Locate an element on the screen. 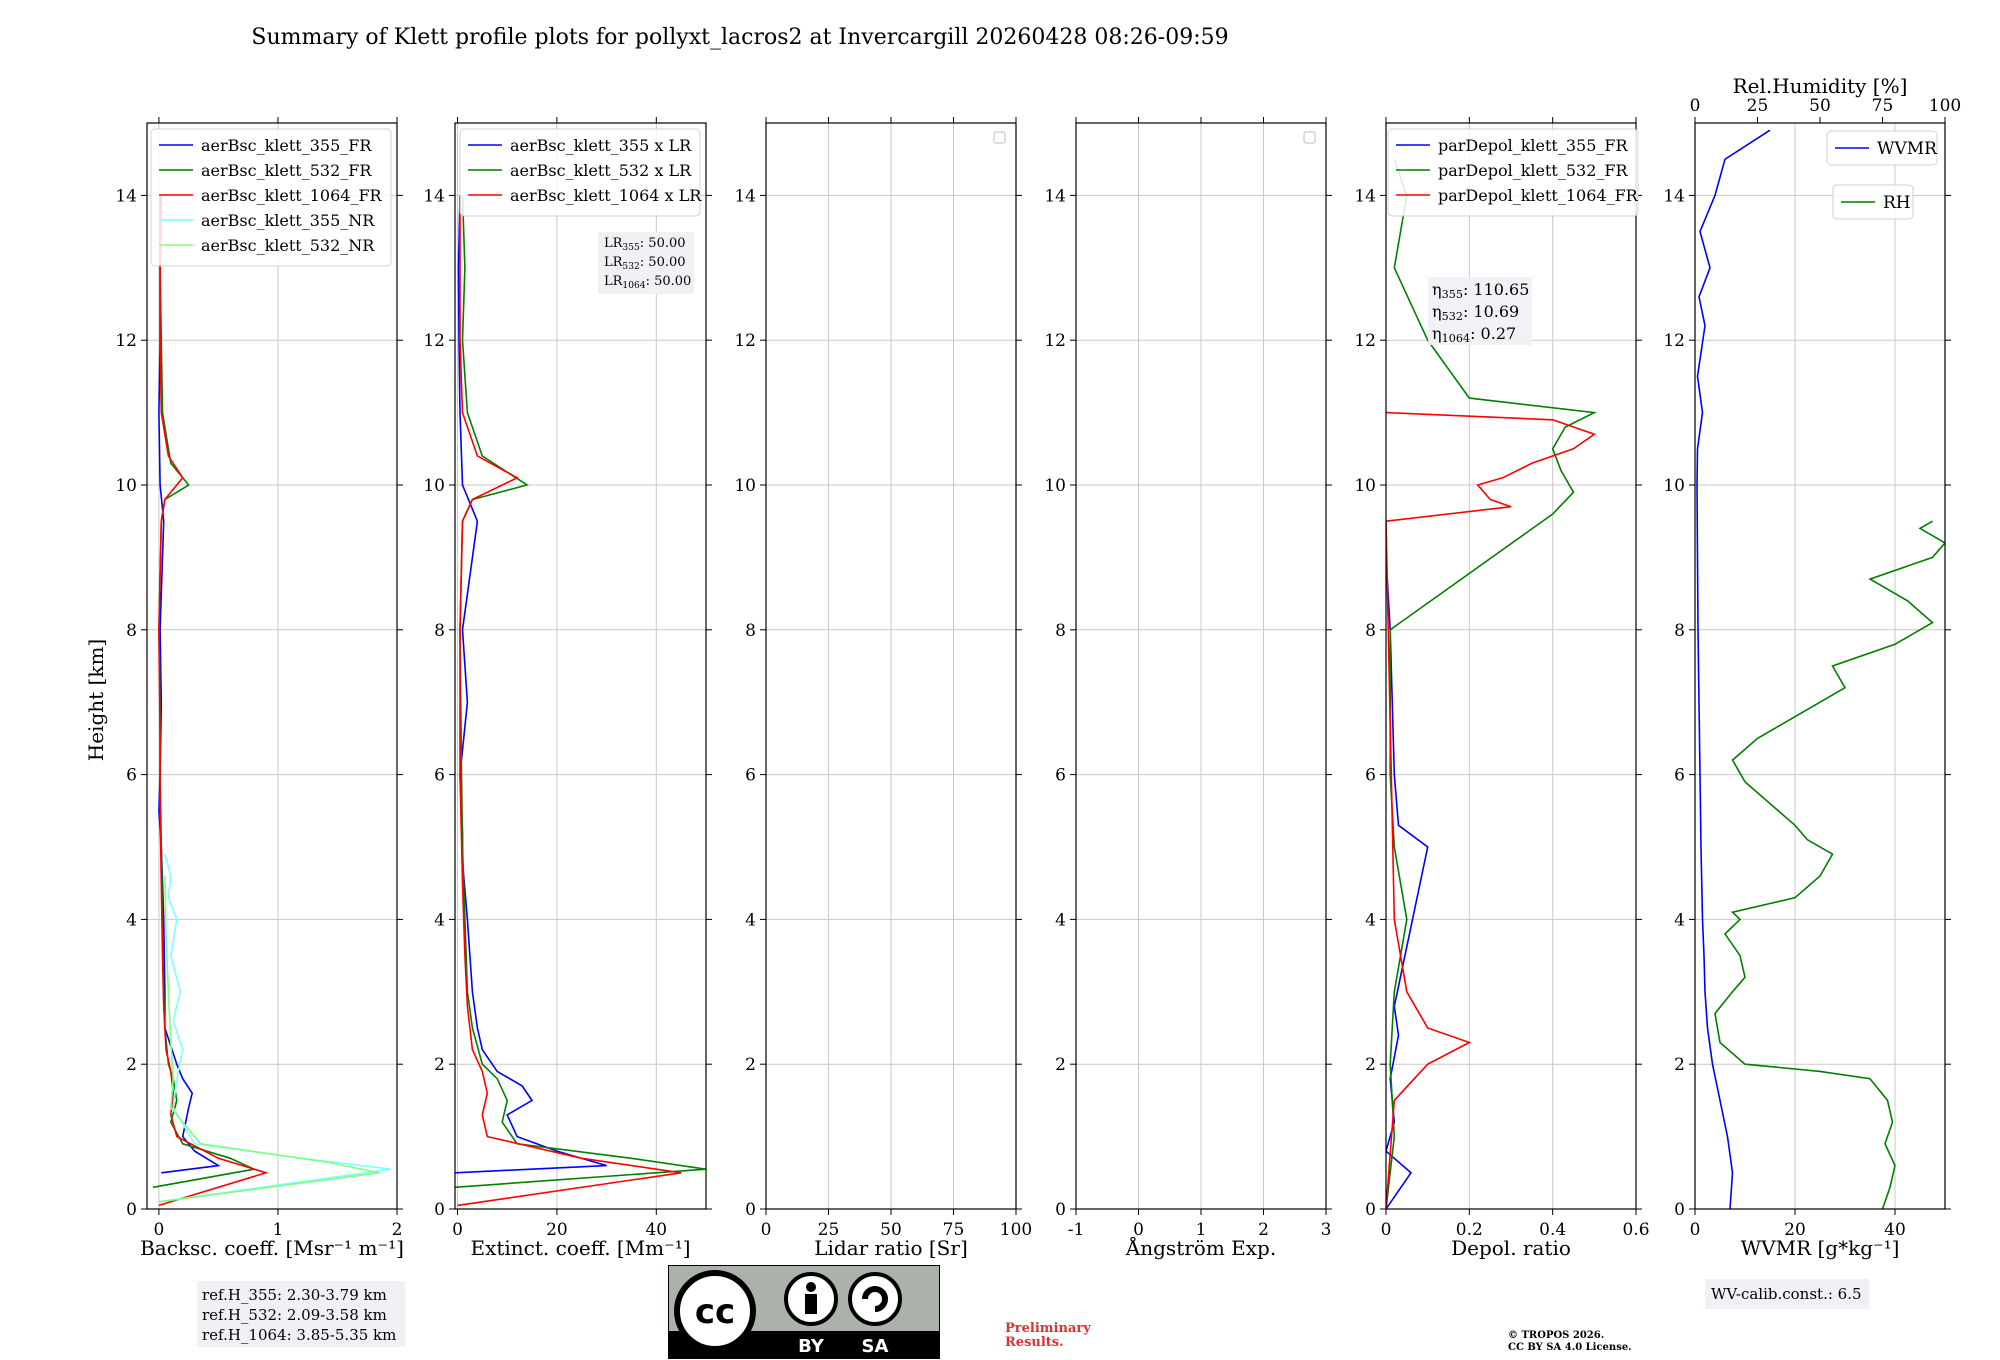 The height and width of the screenshot is (1360, 2000). x-tick-label: 25 is located at coordinates (829, 1230).